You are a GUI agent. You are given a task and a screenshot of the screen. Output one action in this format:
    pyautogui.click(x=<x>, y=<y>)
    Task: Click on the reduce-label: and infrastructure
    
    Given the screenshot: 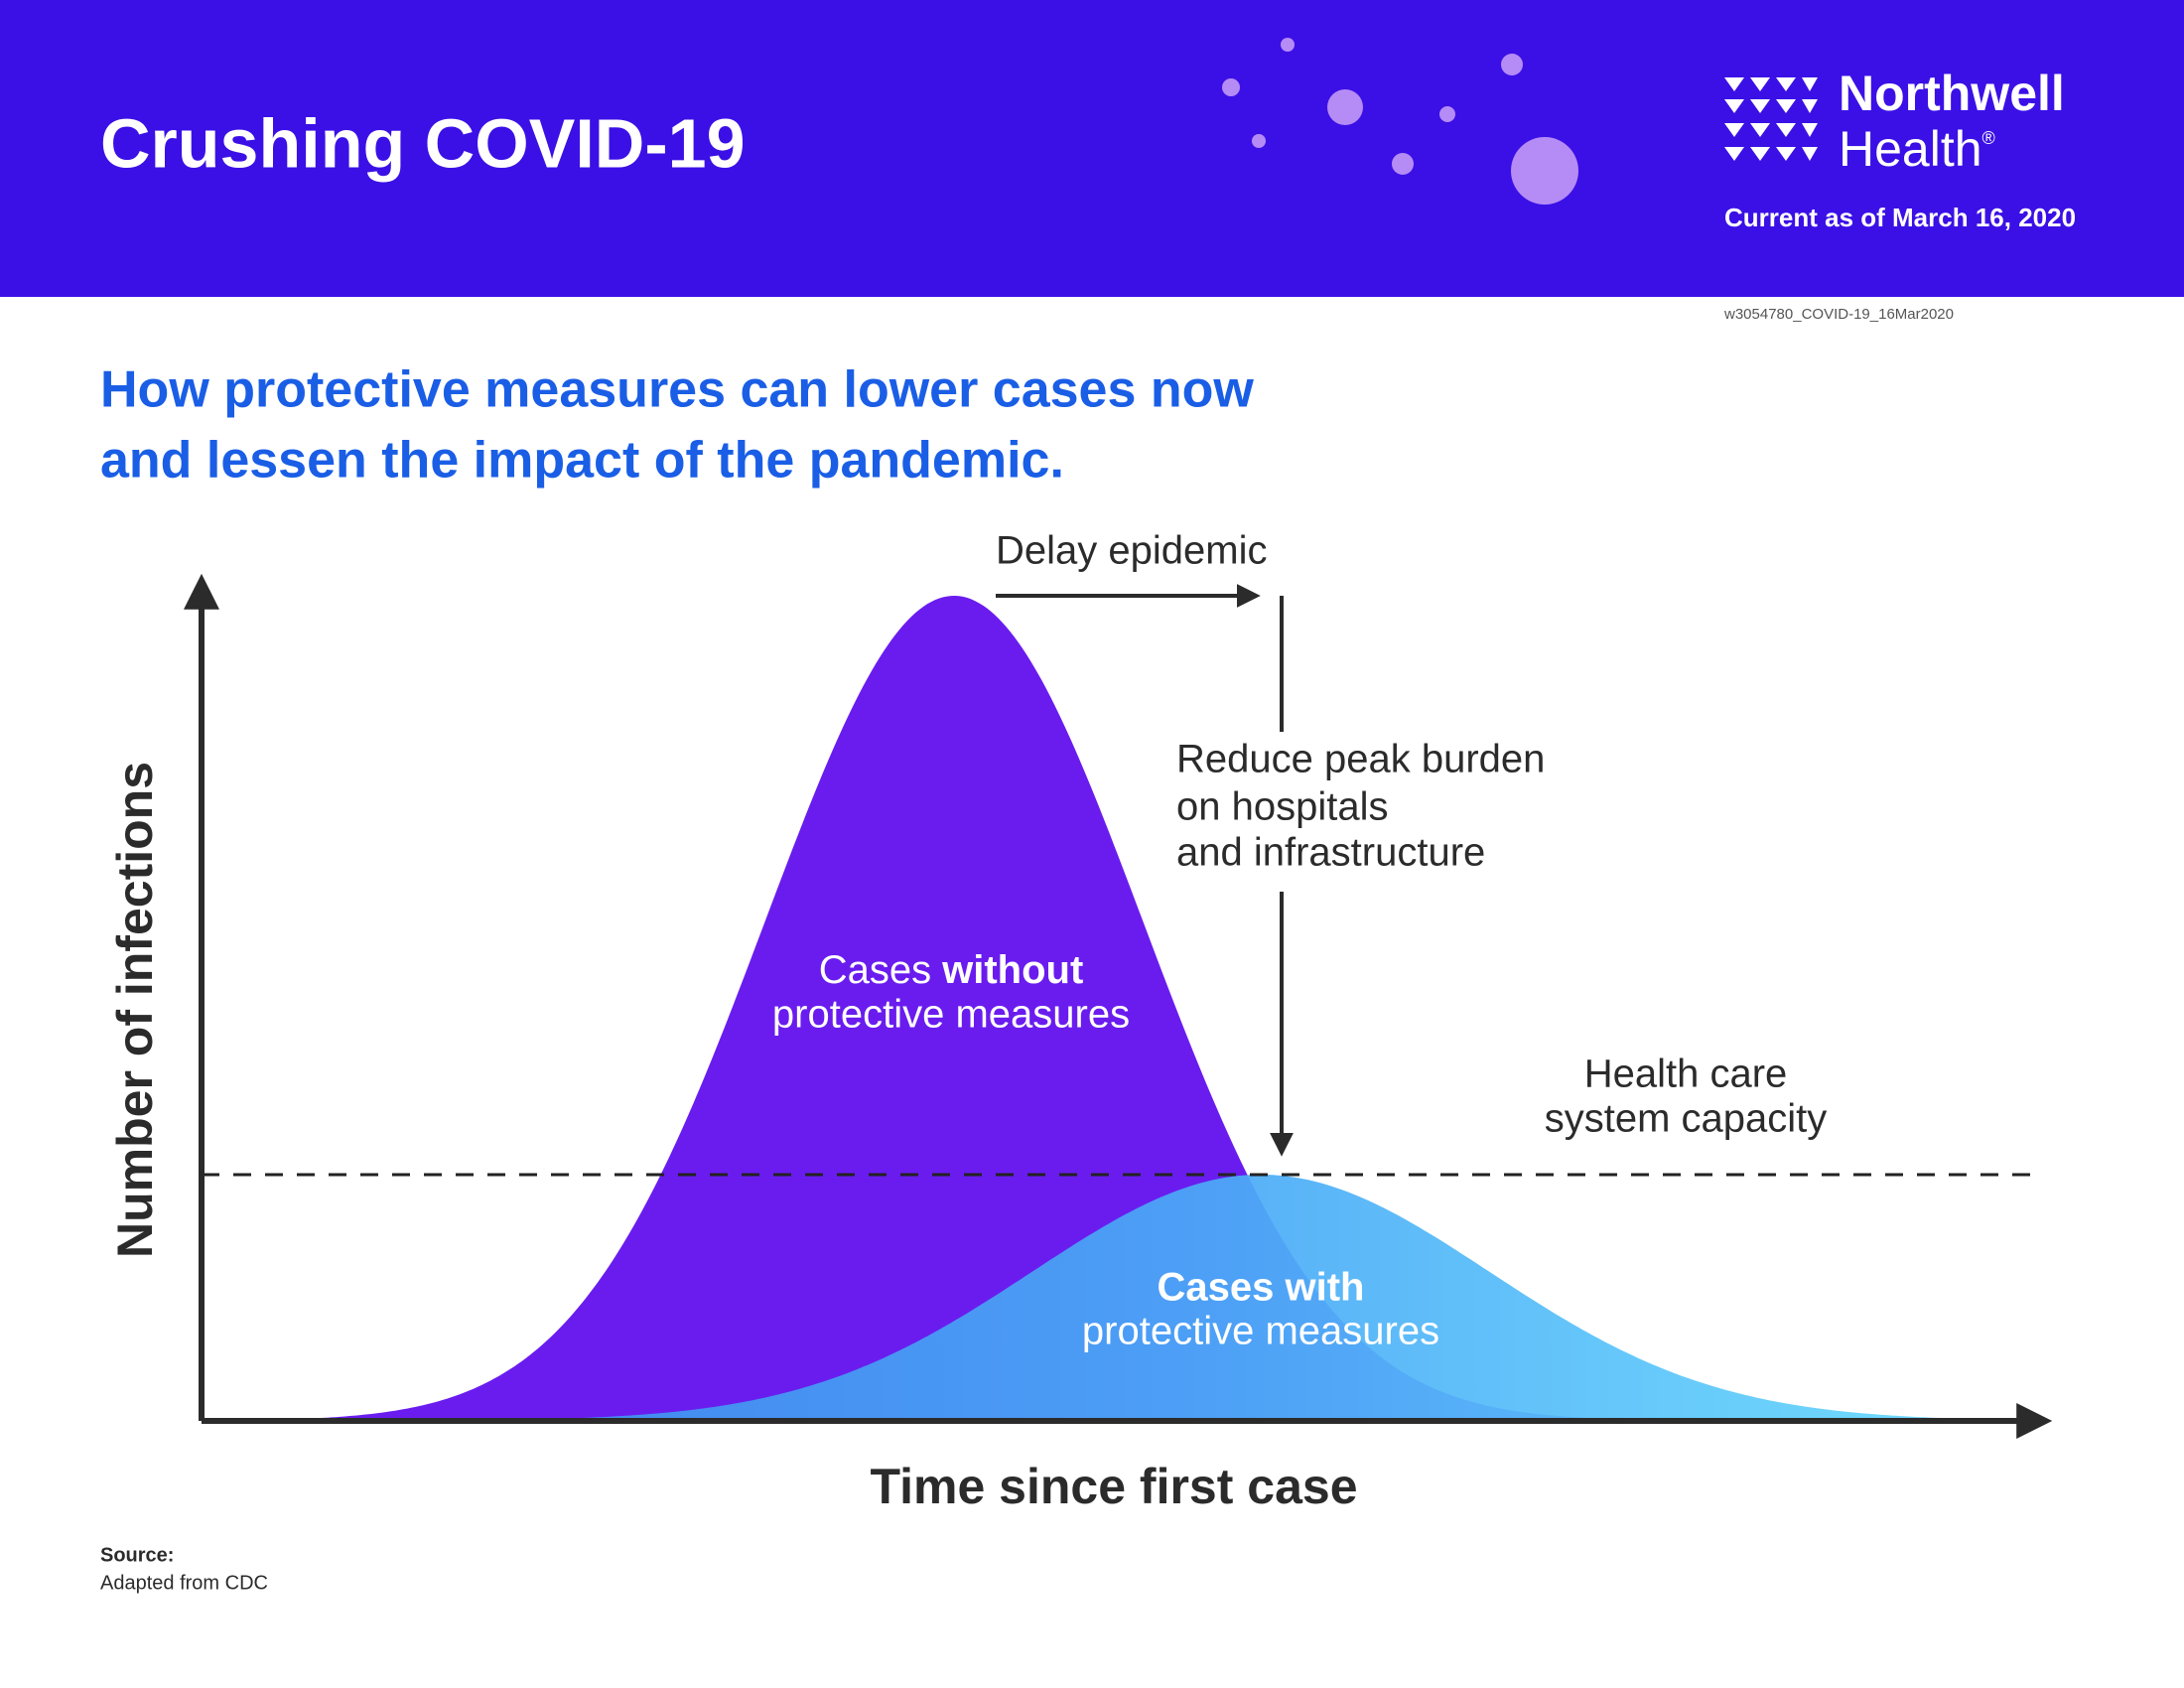 What is the action you would take?
    pyautogui.click(x=1330, y=853)
    